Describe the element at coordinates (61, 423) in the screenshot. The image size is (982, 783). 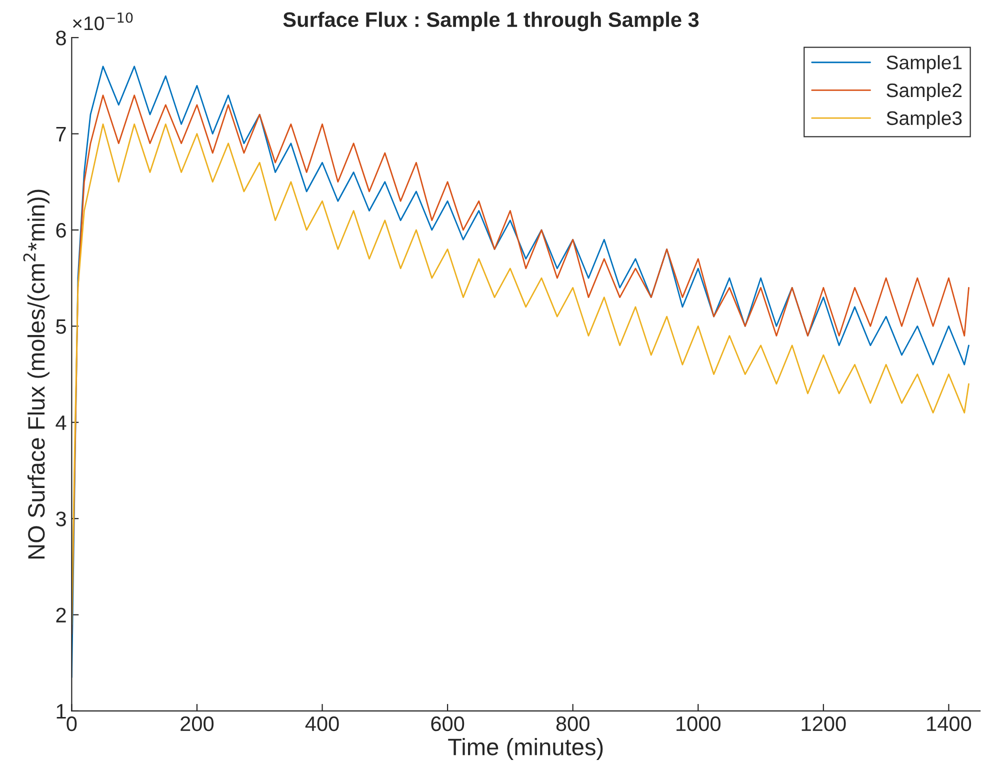
I see `y-tick-label: 4` at that location.